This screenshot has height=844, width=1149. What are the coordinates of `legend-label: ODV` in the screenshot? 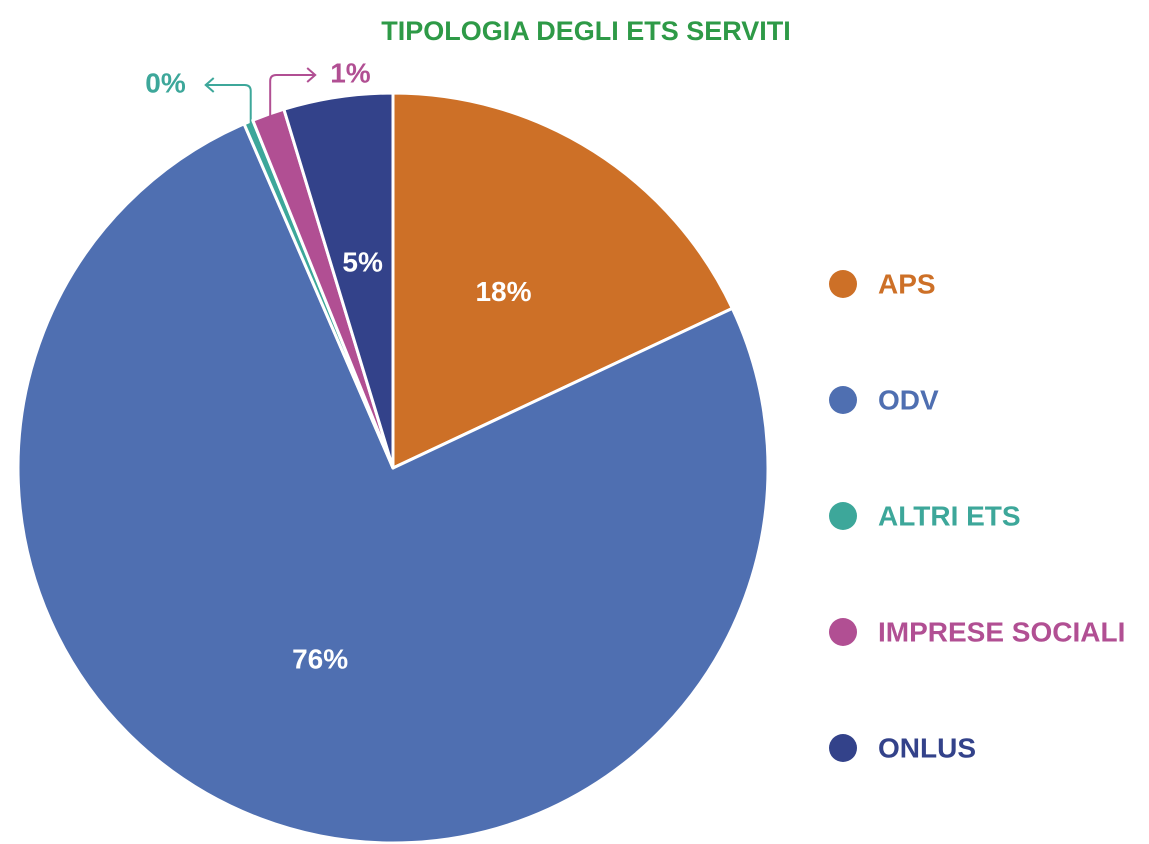 It's located at (908, 399).